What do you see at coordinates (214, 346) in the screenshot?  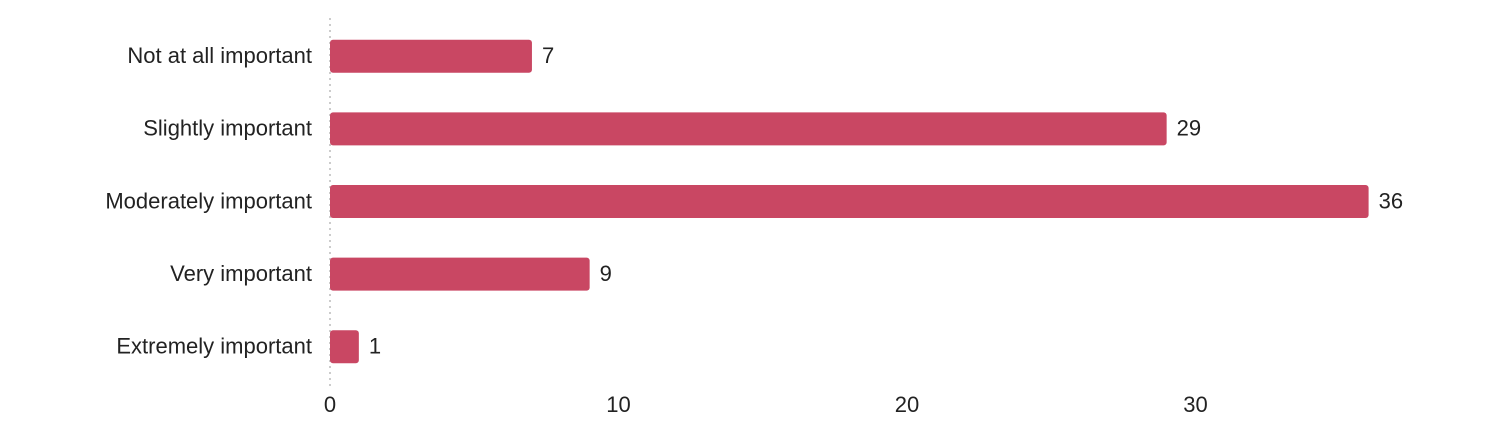 I see `y-tick-label: Extremely important` at bounding box center [214, 346].